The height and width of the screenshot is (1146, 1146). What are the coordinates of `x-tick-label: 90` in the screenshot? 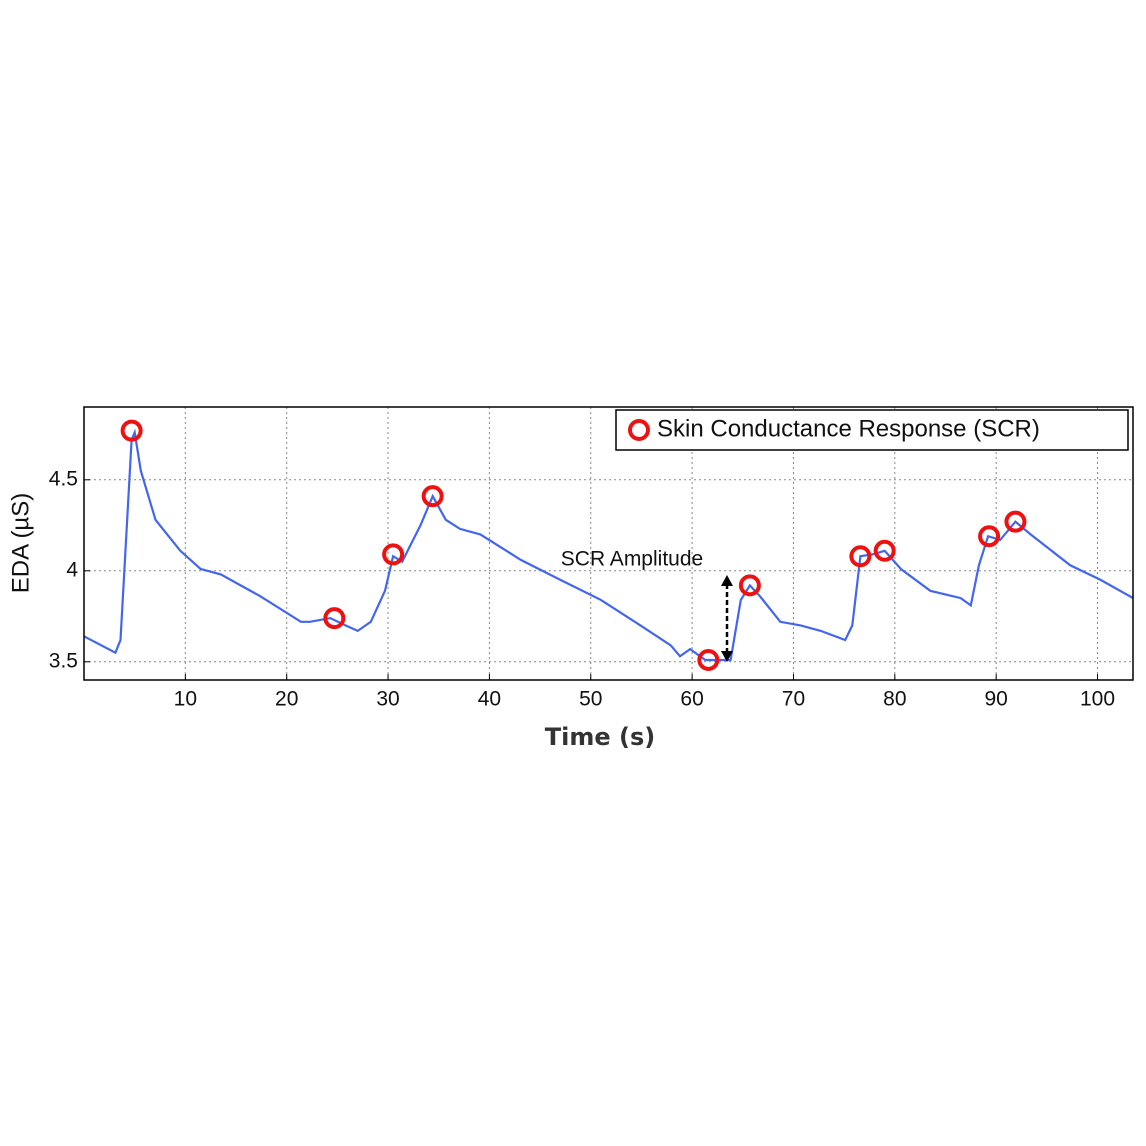 It's located at (995, 699).